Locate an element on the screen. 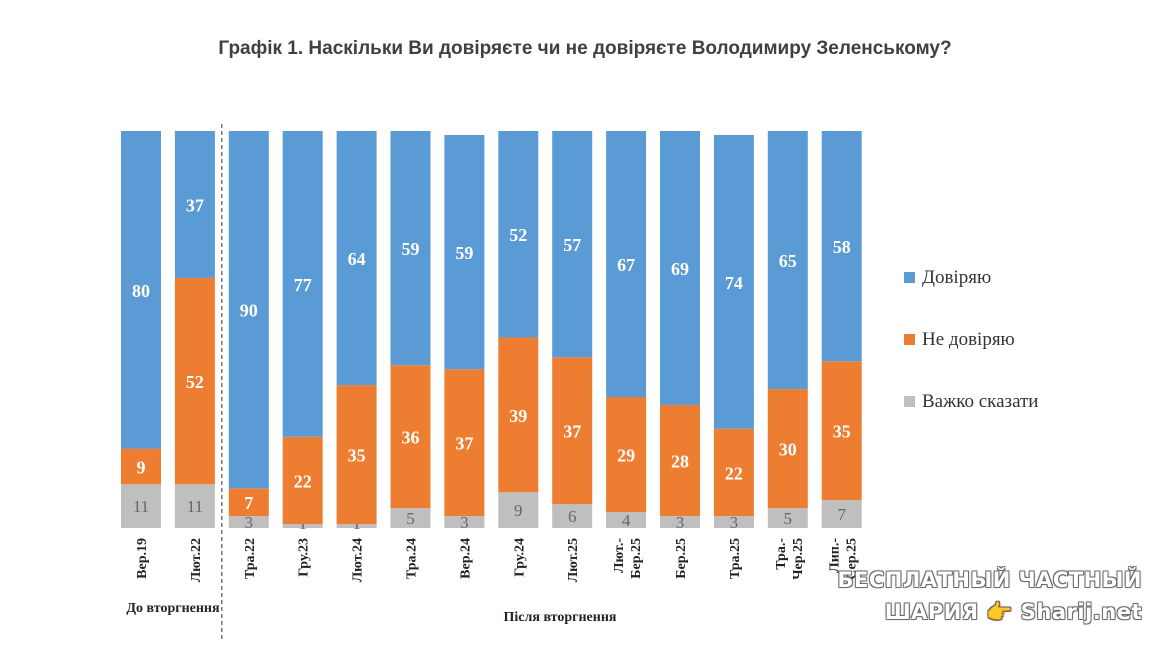 The height and width of the screenshot is (658, 1170). legend-item-trust: Довіряю is located at coordinates (971, 277).